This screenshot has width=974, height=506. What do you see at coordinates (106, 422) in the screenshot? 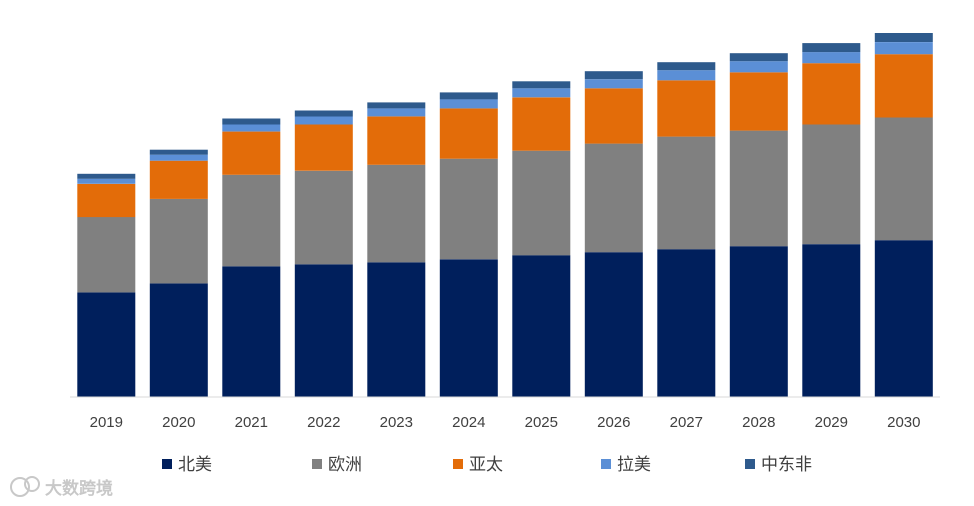
I see `x-tick-label-2019: 2019` at bounding box center [106, 422].